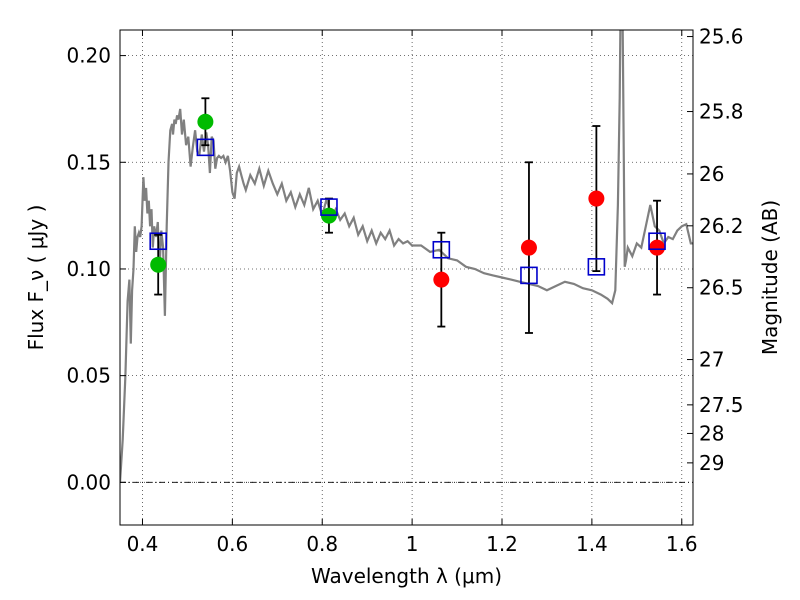 This screenshot has height=600, width=800. What do you see at coordinates (88, 56) in the screenshot?
I see `y-tick-label: 0.20` at bounding box center [88, 56].